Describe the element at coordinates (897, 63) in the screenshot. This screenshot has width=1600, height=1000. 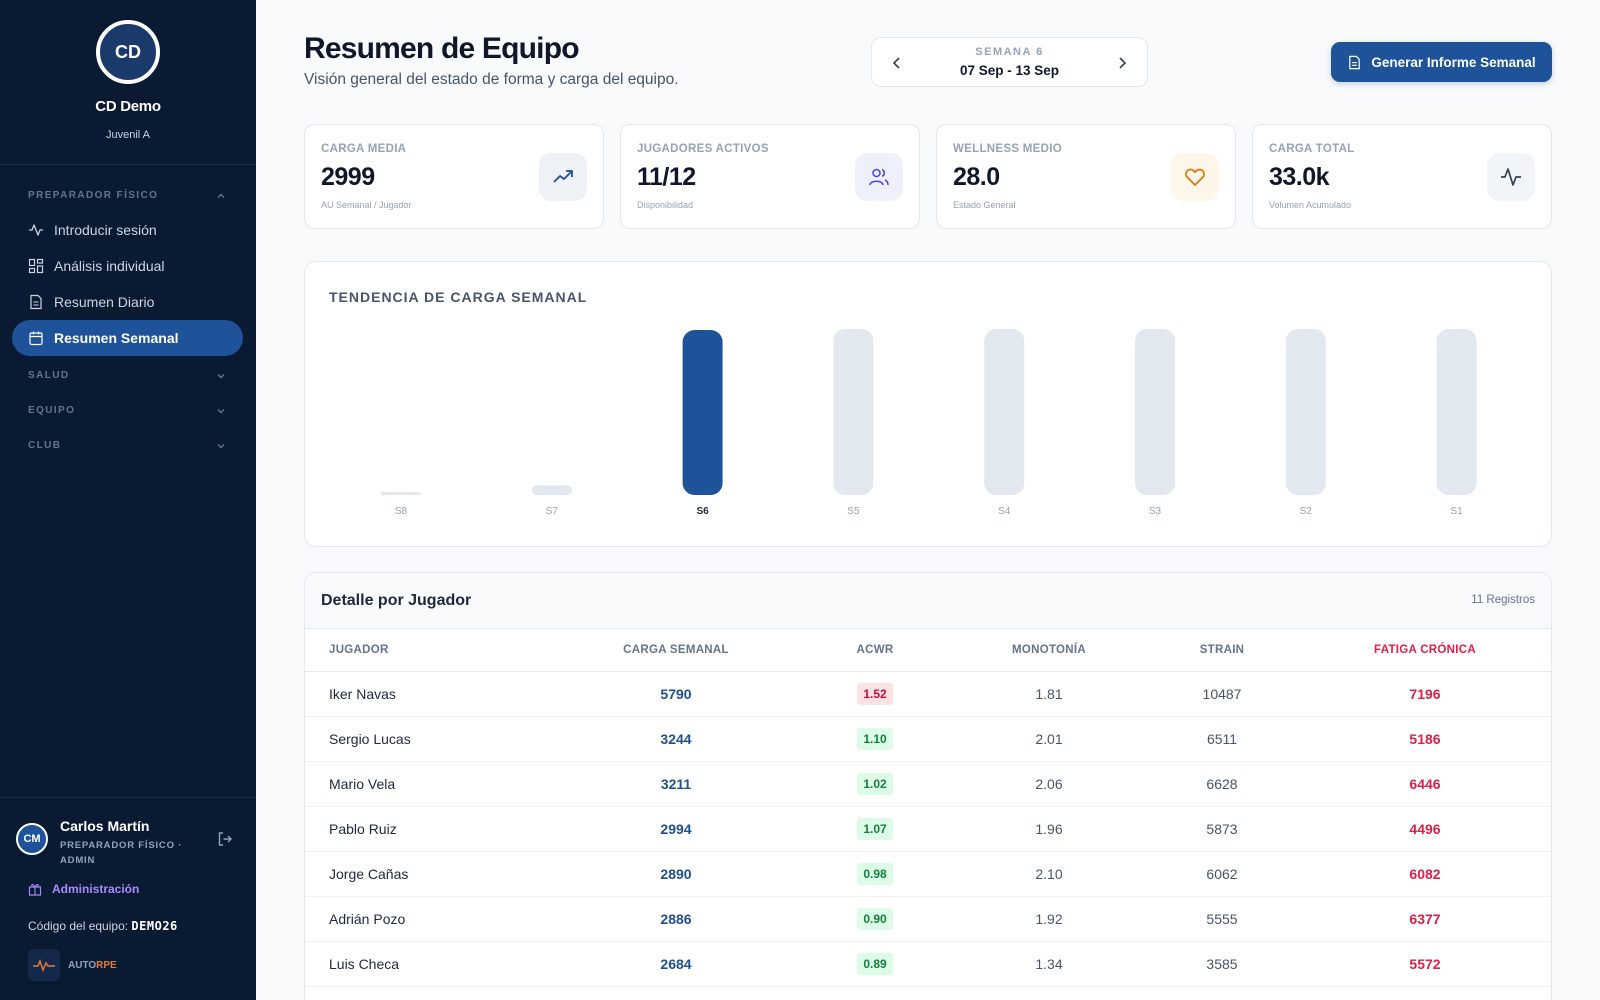
I see `chevron-left-icon` at that location.